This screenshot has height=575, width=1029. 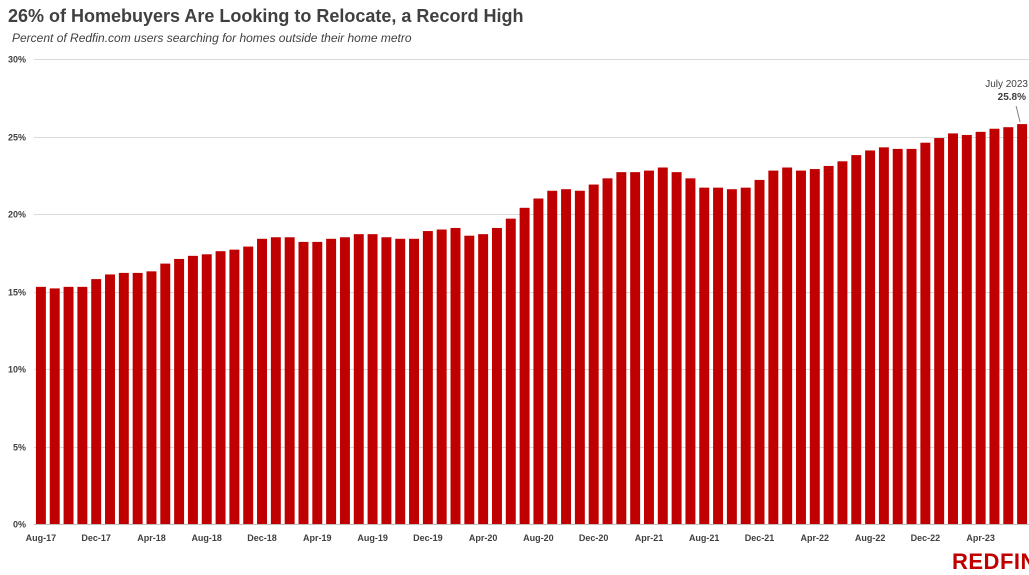 What do you see at coordinates (96, 538) in the screenshot?
I see `x-tick-label: Dec-17` at bounding box center [96, 538].